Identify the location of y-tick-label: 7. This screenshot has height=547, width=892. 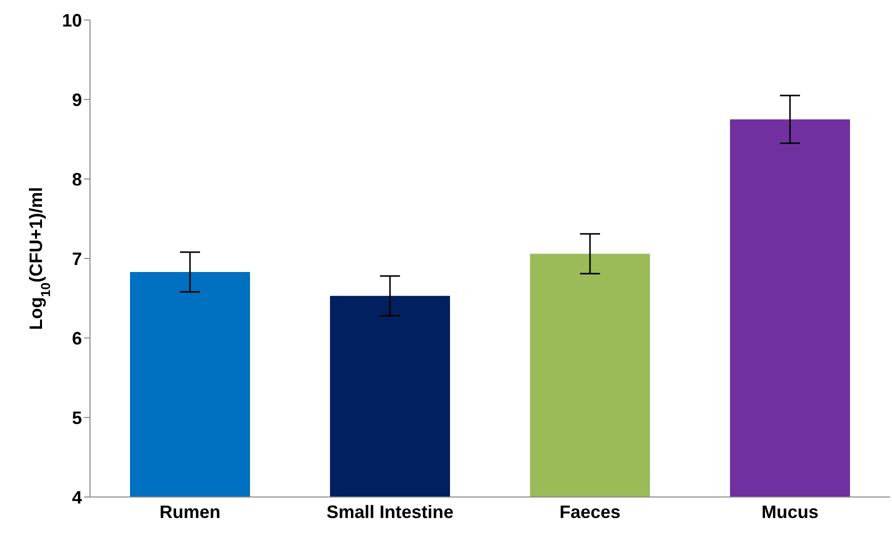
(77, 258).